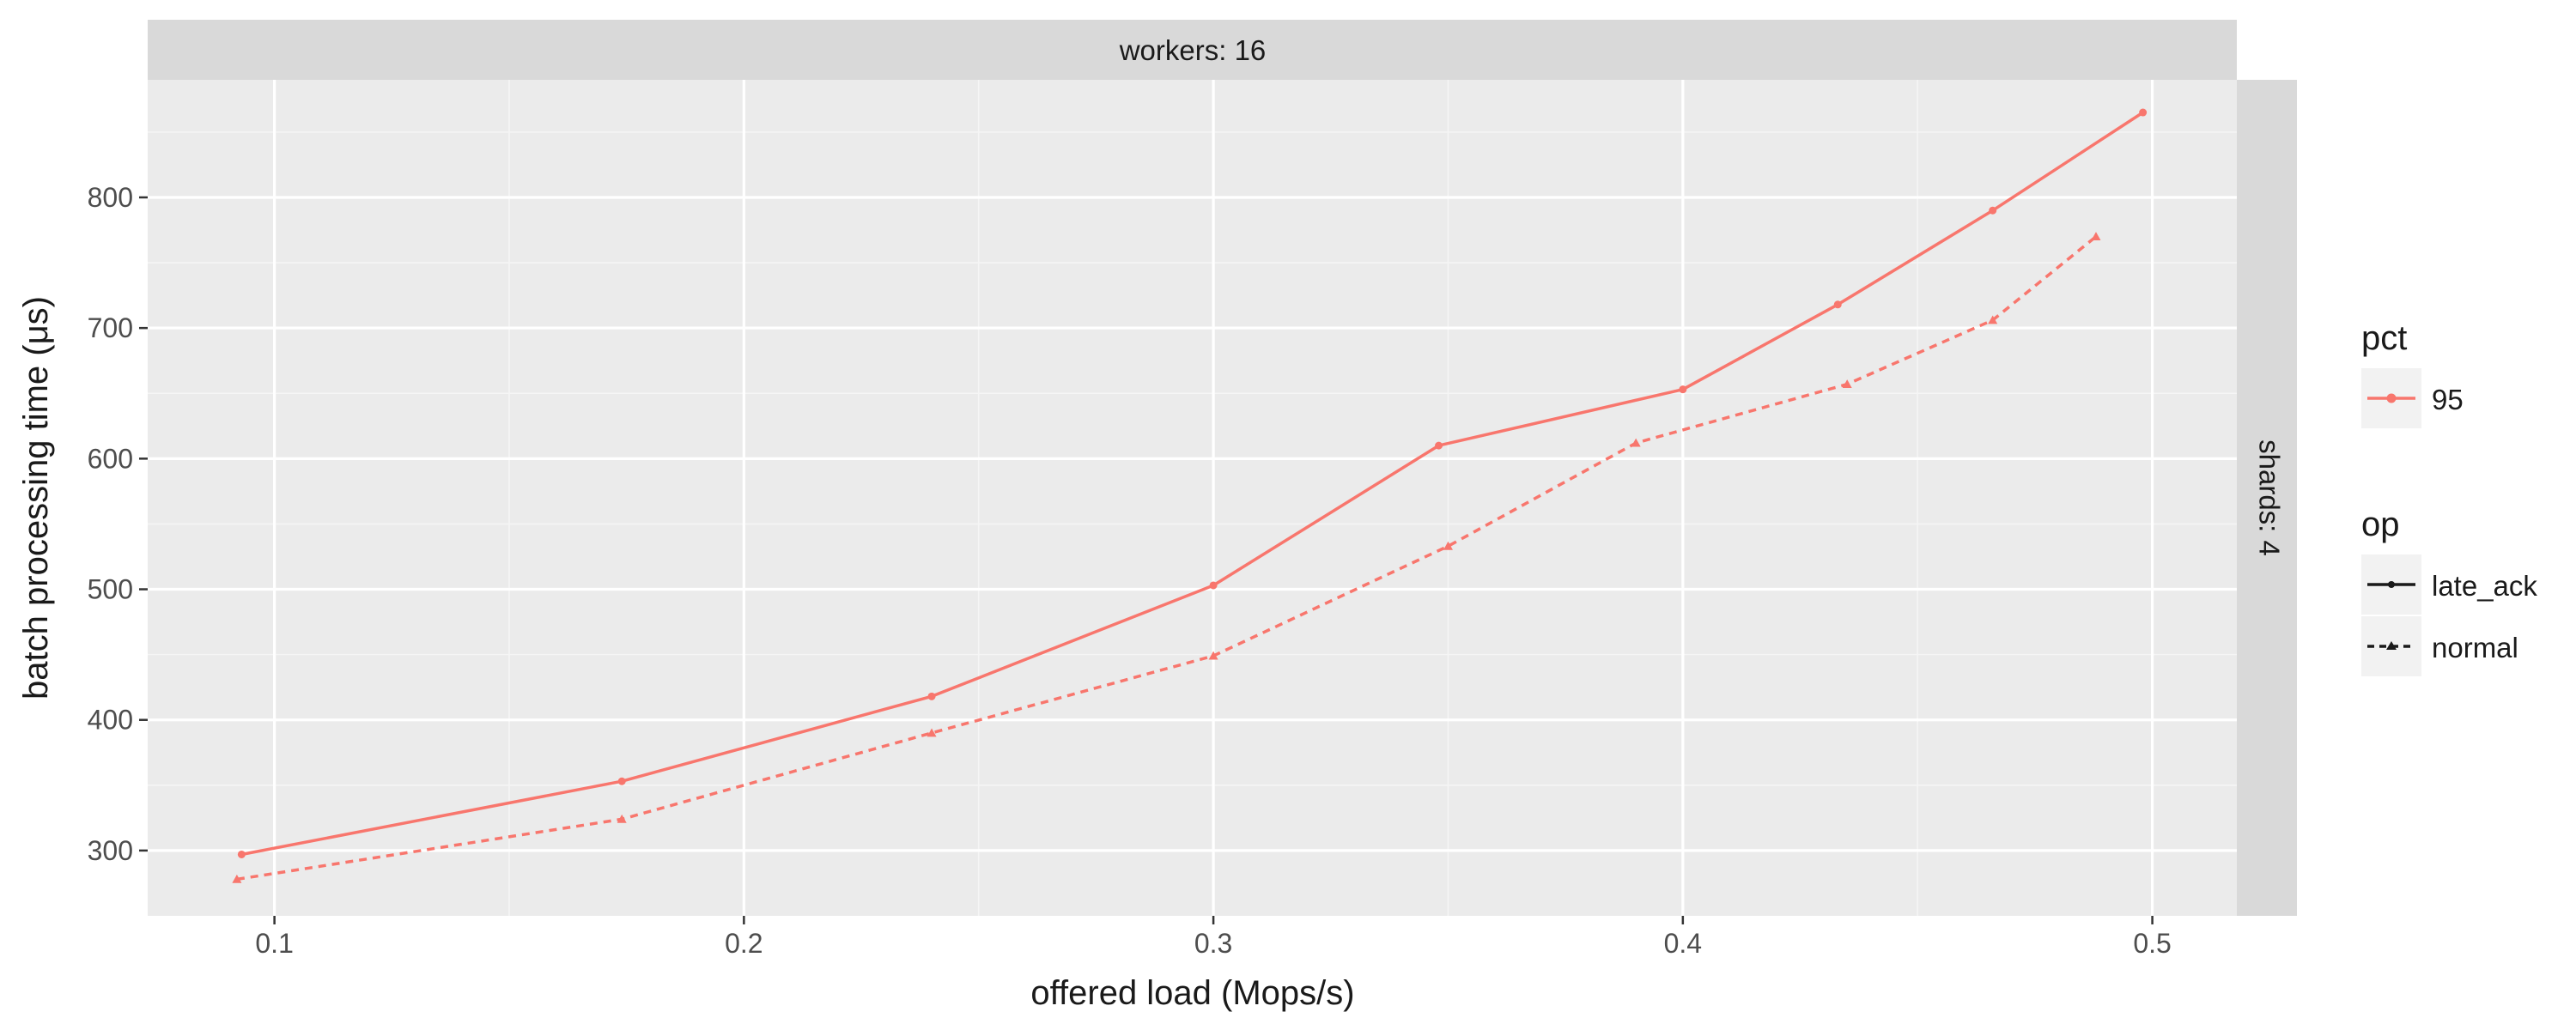 This screenshot has height=1030, width=2576. What do you see at coordinates (2391, 398) in the screenshot?
I see `legend-key-95-point` at bounding box center [2391, 398].